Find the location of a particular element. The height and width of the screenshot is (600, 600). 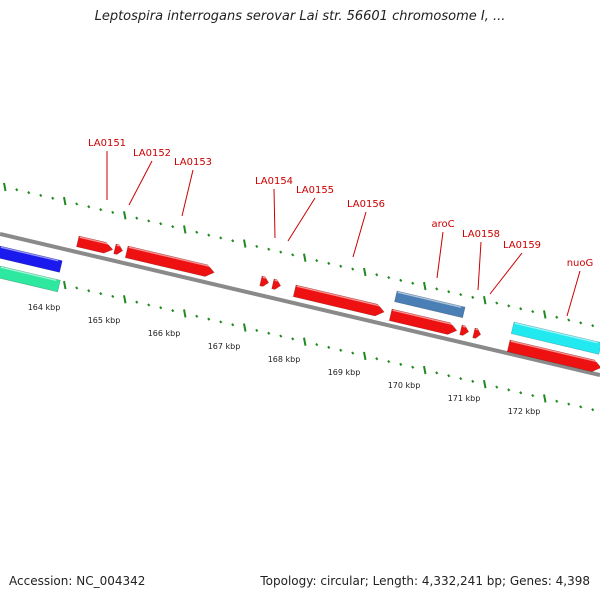

gene-label: LA0154 is located at coordinates (274, 181).